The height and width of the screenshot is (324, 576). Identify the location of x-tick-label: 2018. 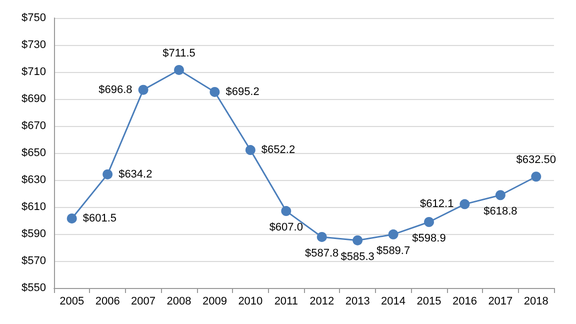
(536, 302).